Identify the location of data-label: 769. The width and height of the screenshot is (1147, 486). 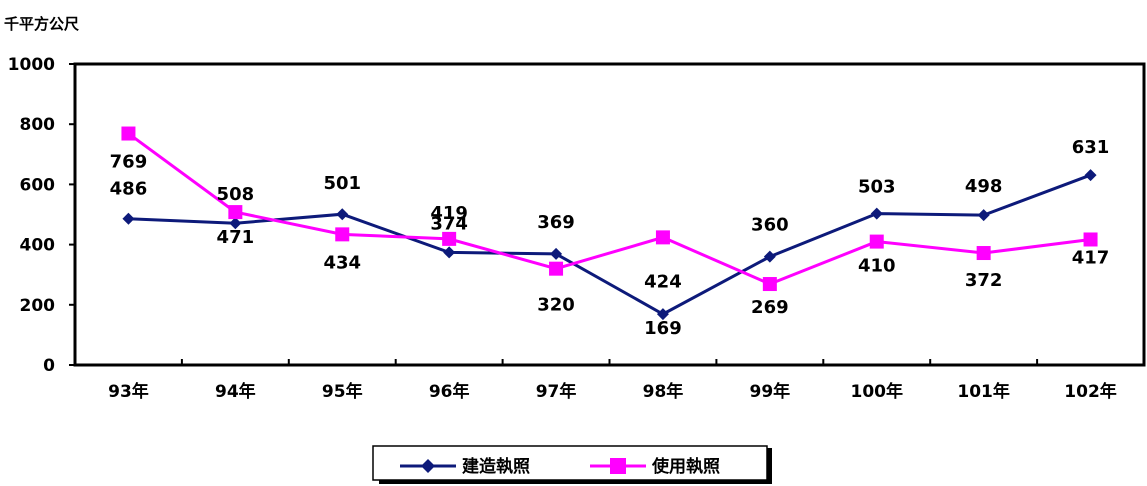
(129, 162).